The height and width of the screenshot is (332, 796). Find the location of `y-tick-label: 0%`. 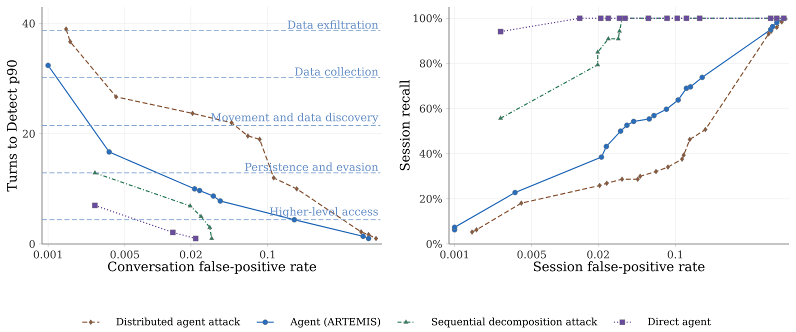

y-tick-label: 0% is located at coordinates (434, 244).